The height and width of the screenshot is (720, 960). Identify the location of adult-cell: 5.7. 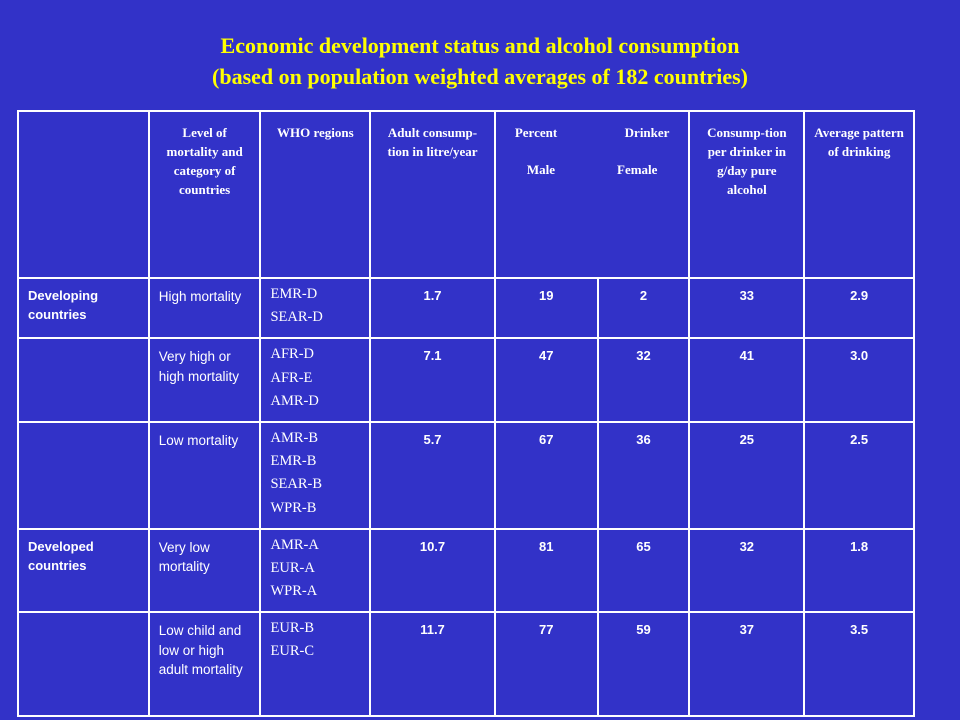
(432, 475).